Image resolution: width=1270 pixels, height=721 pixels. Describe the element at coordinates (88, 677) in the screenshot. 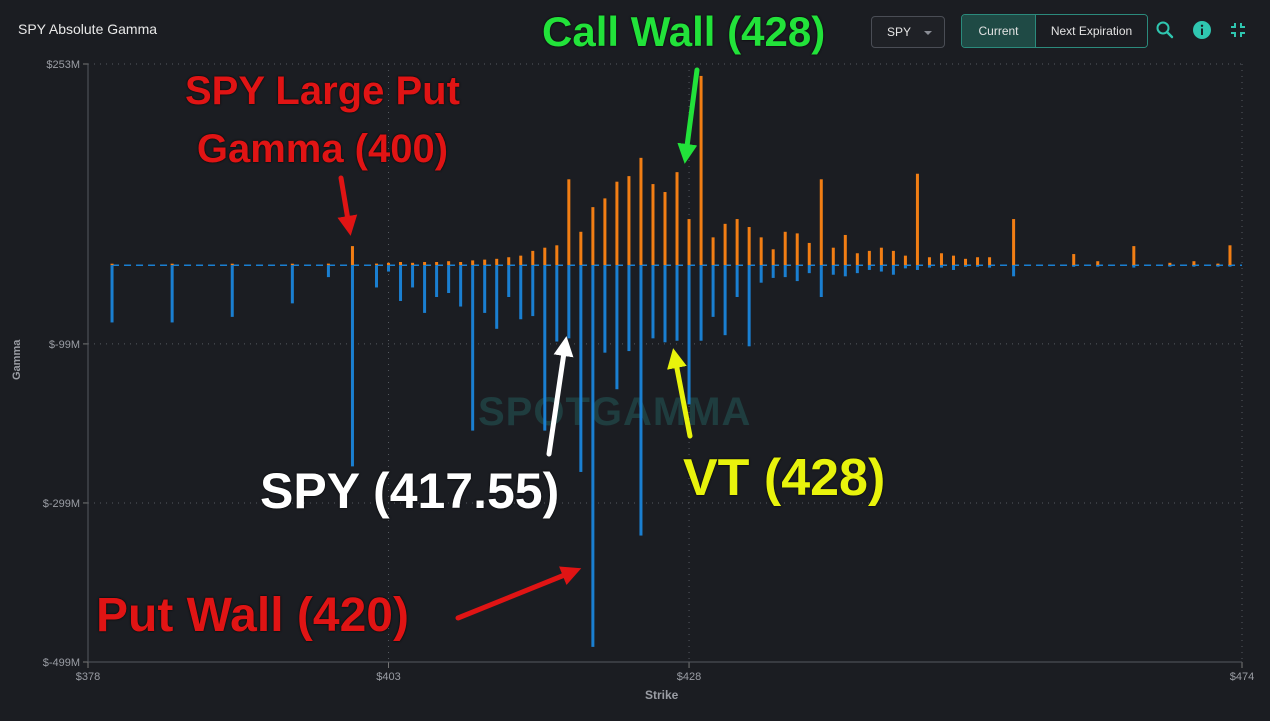

I see `x-tick-label: $378` at that location.